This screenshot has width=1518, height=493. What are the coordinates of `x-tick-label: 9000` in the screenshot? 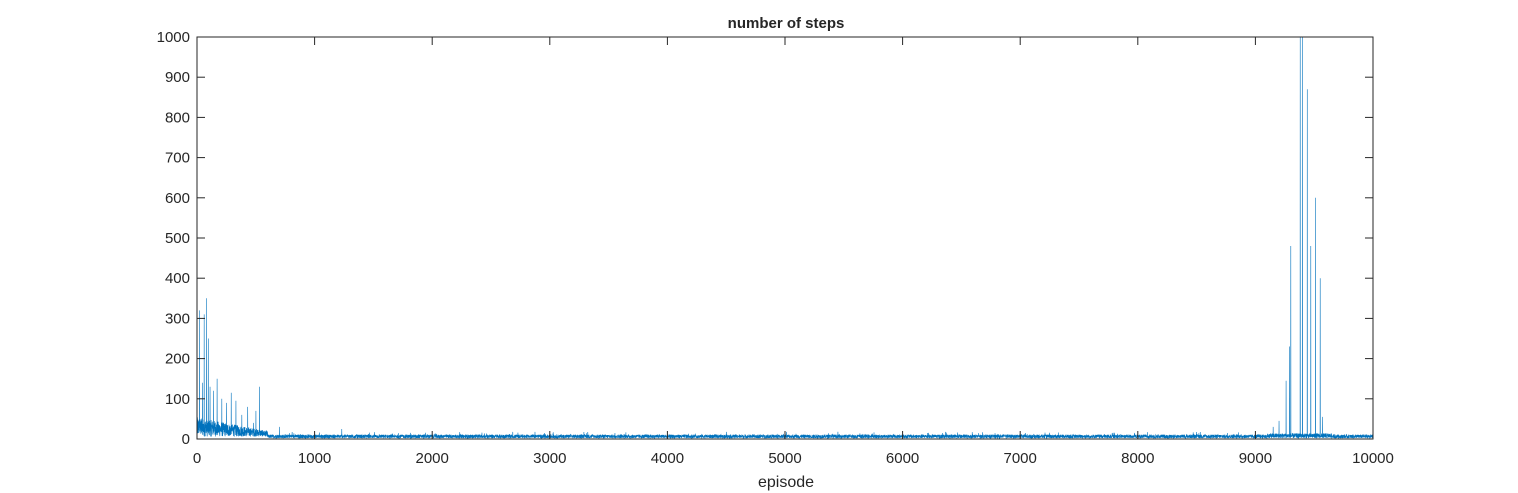 It's located at (1255, 458).